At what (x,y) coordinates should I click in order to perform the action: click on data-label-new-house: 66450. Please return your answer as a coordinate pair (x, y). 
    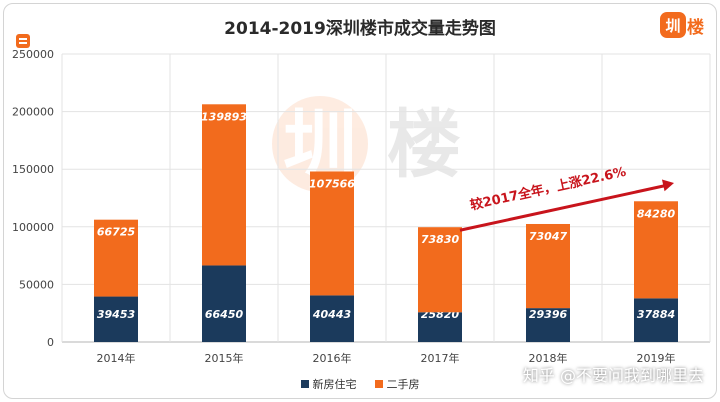
    Looking at the image, I should click on (224, 314).